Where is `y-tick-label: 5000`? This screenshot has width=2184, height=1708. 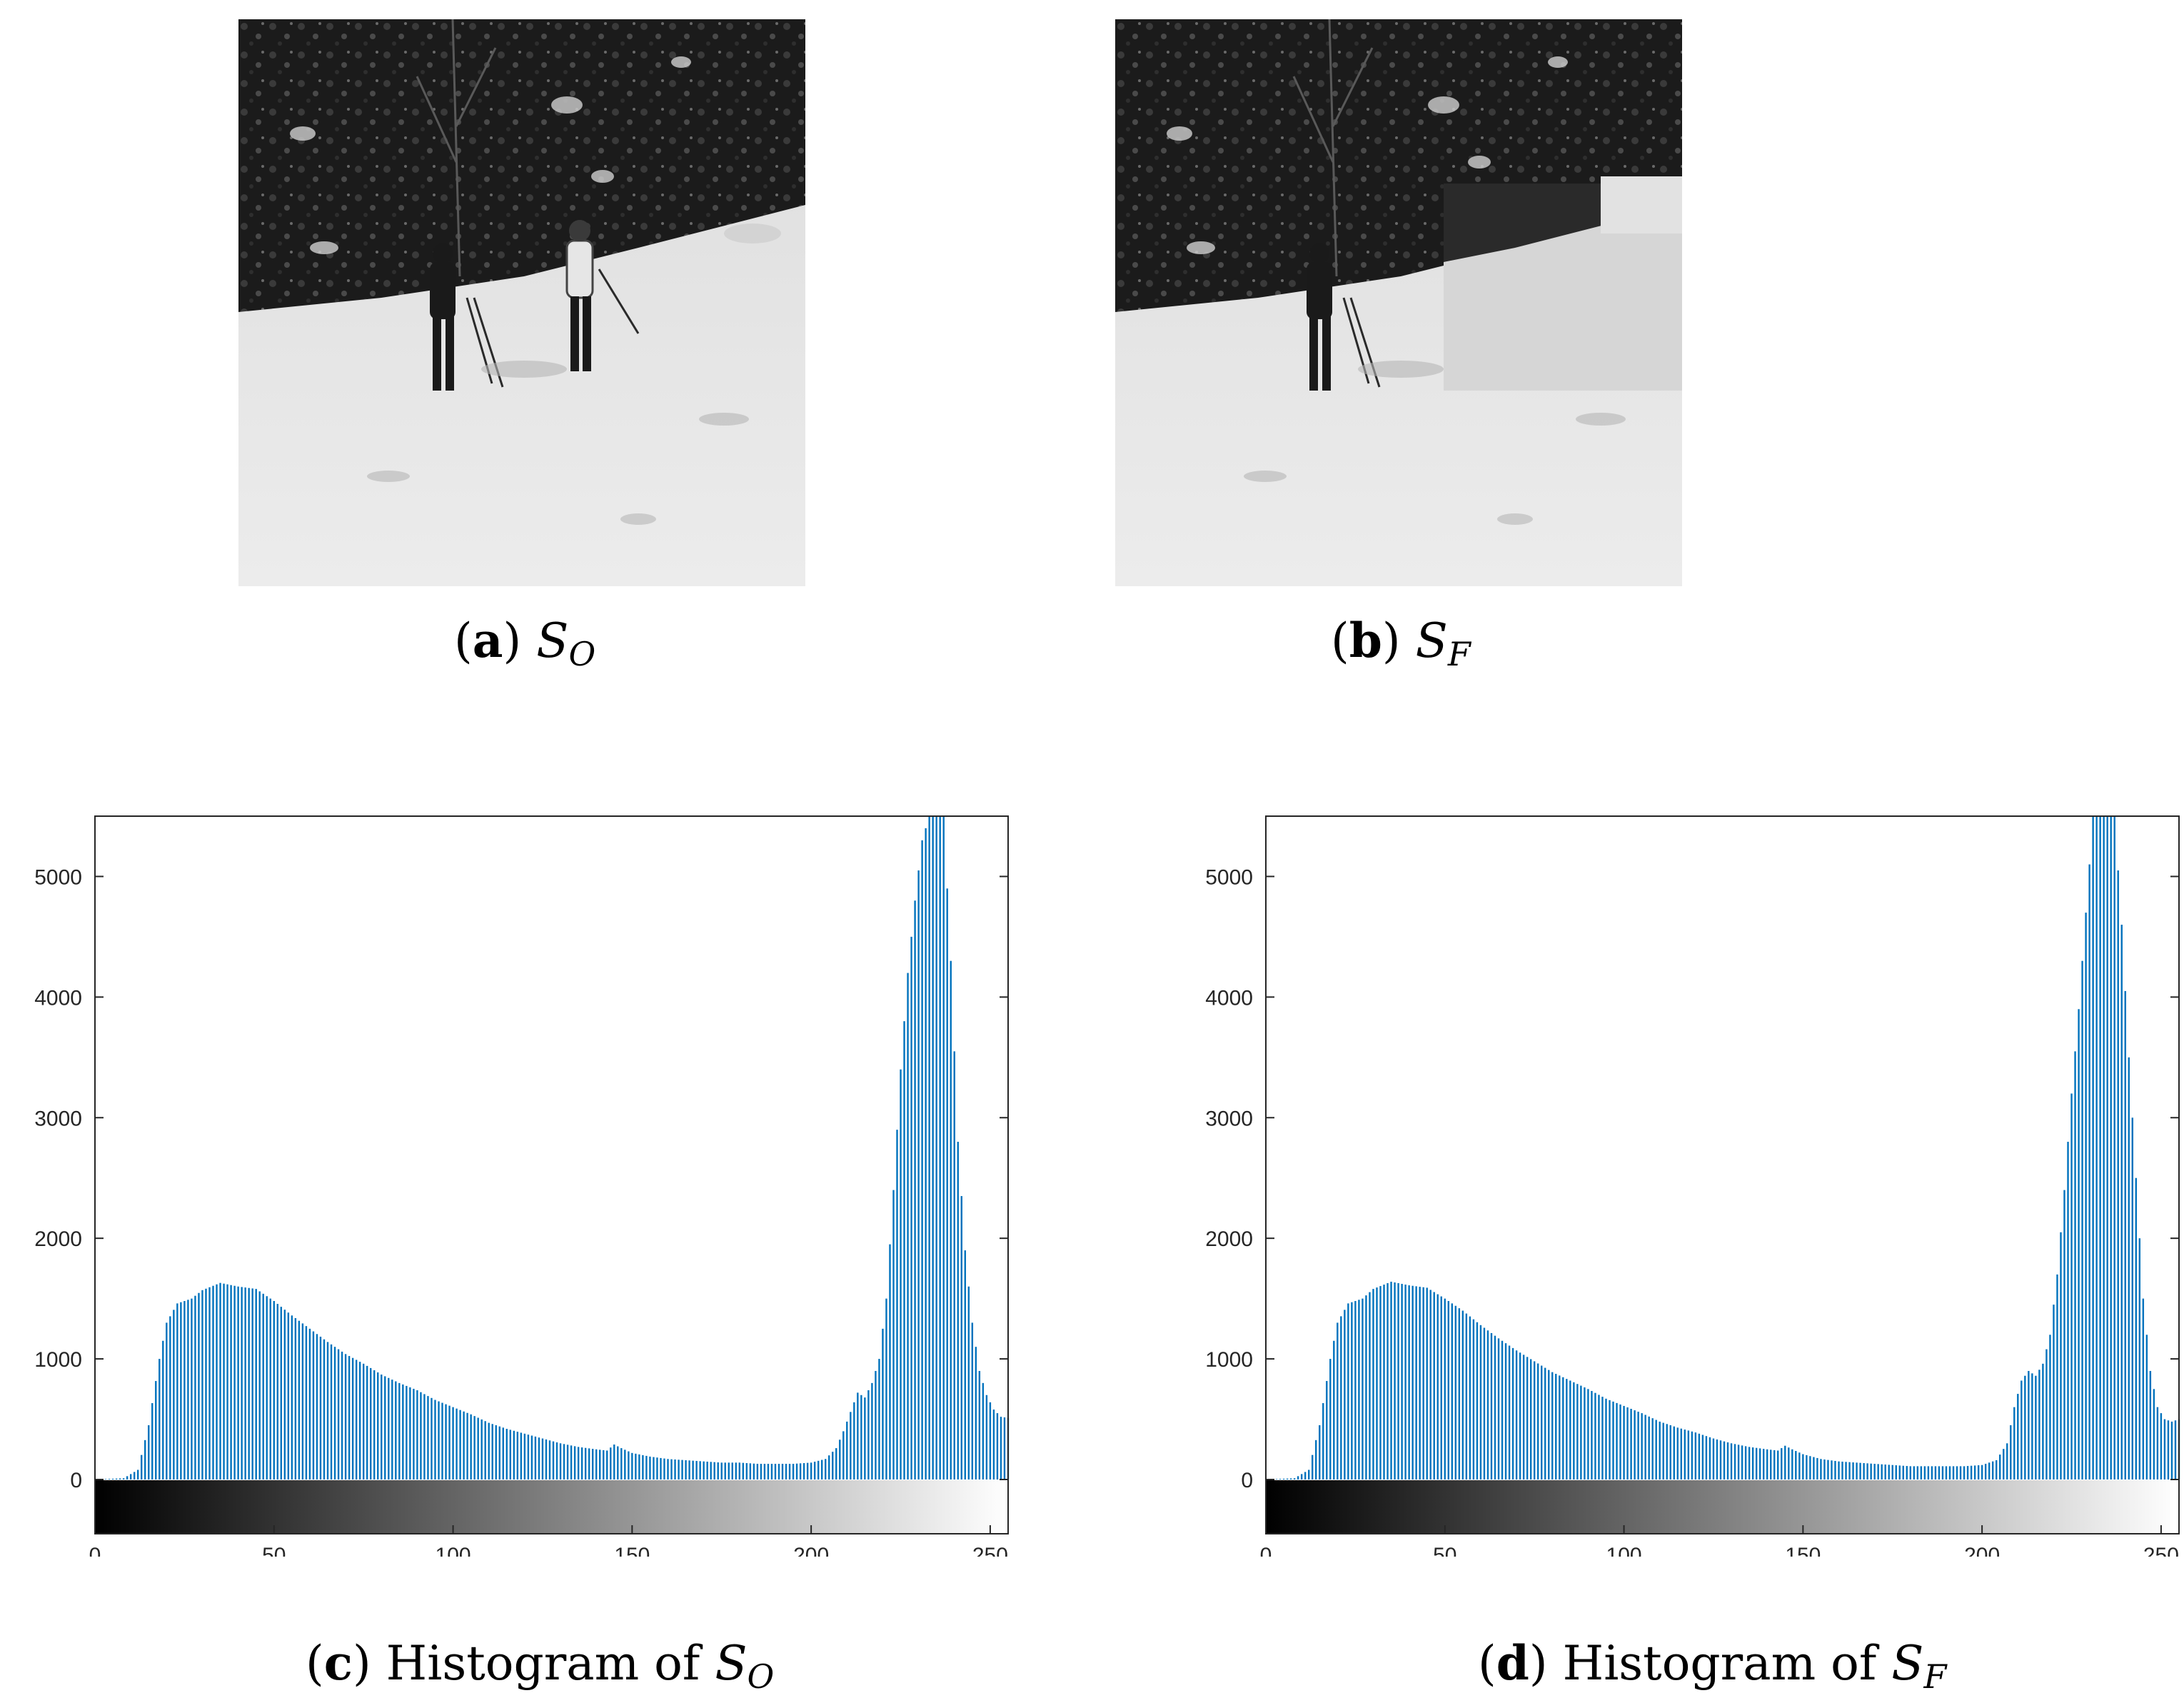
y-tick-label: 5000 is located at coordinates (58, 877).